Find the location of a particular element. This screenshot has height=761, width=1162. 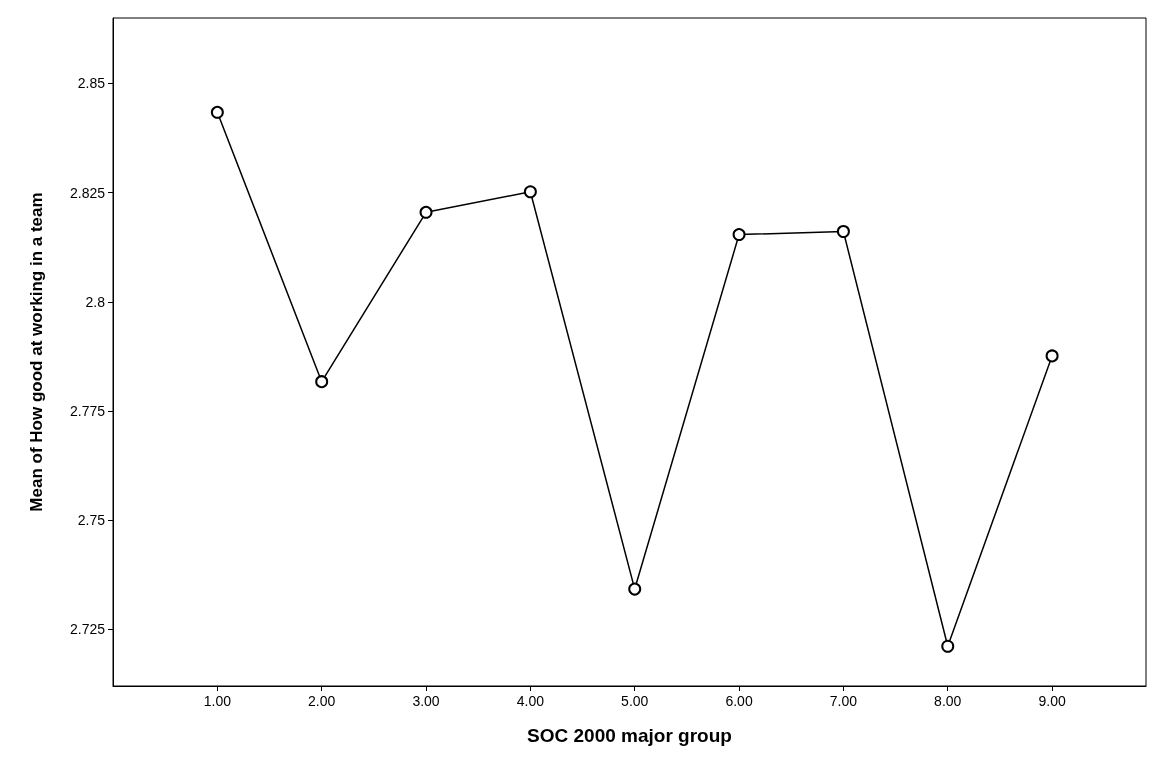

x-tick-label: 2.00 is located at coordinates (322, 701).